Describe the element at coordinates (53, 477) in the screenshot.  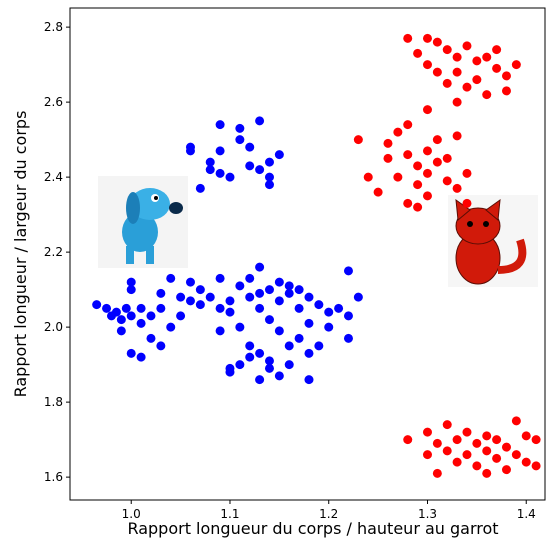
I see `y-tick-label: 1.6` at that location.